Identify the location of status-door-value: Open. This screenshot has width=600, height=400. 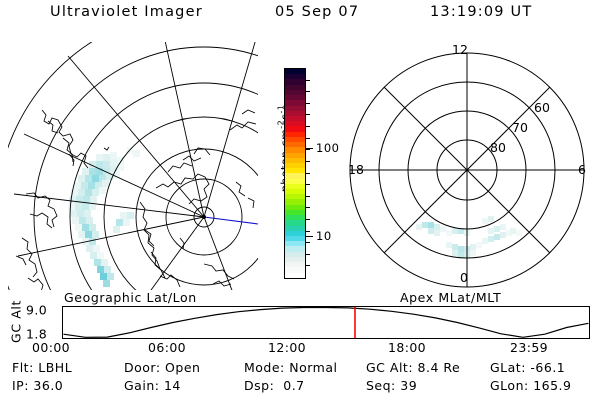
(183, 367).